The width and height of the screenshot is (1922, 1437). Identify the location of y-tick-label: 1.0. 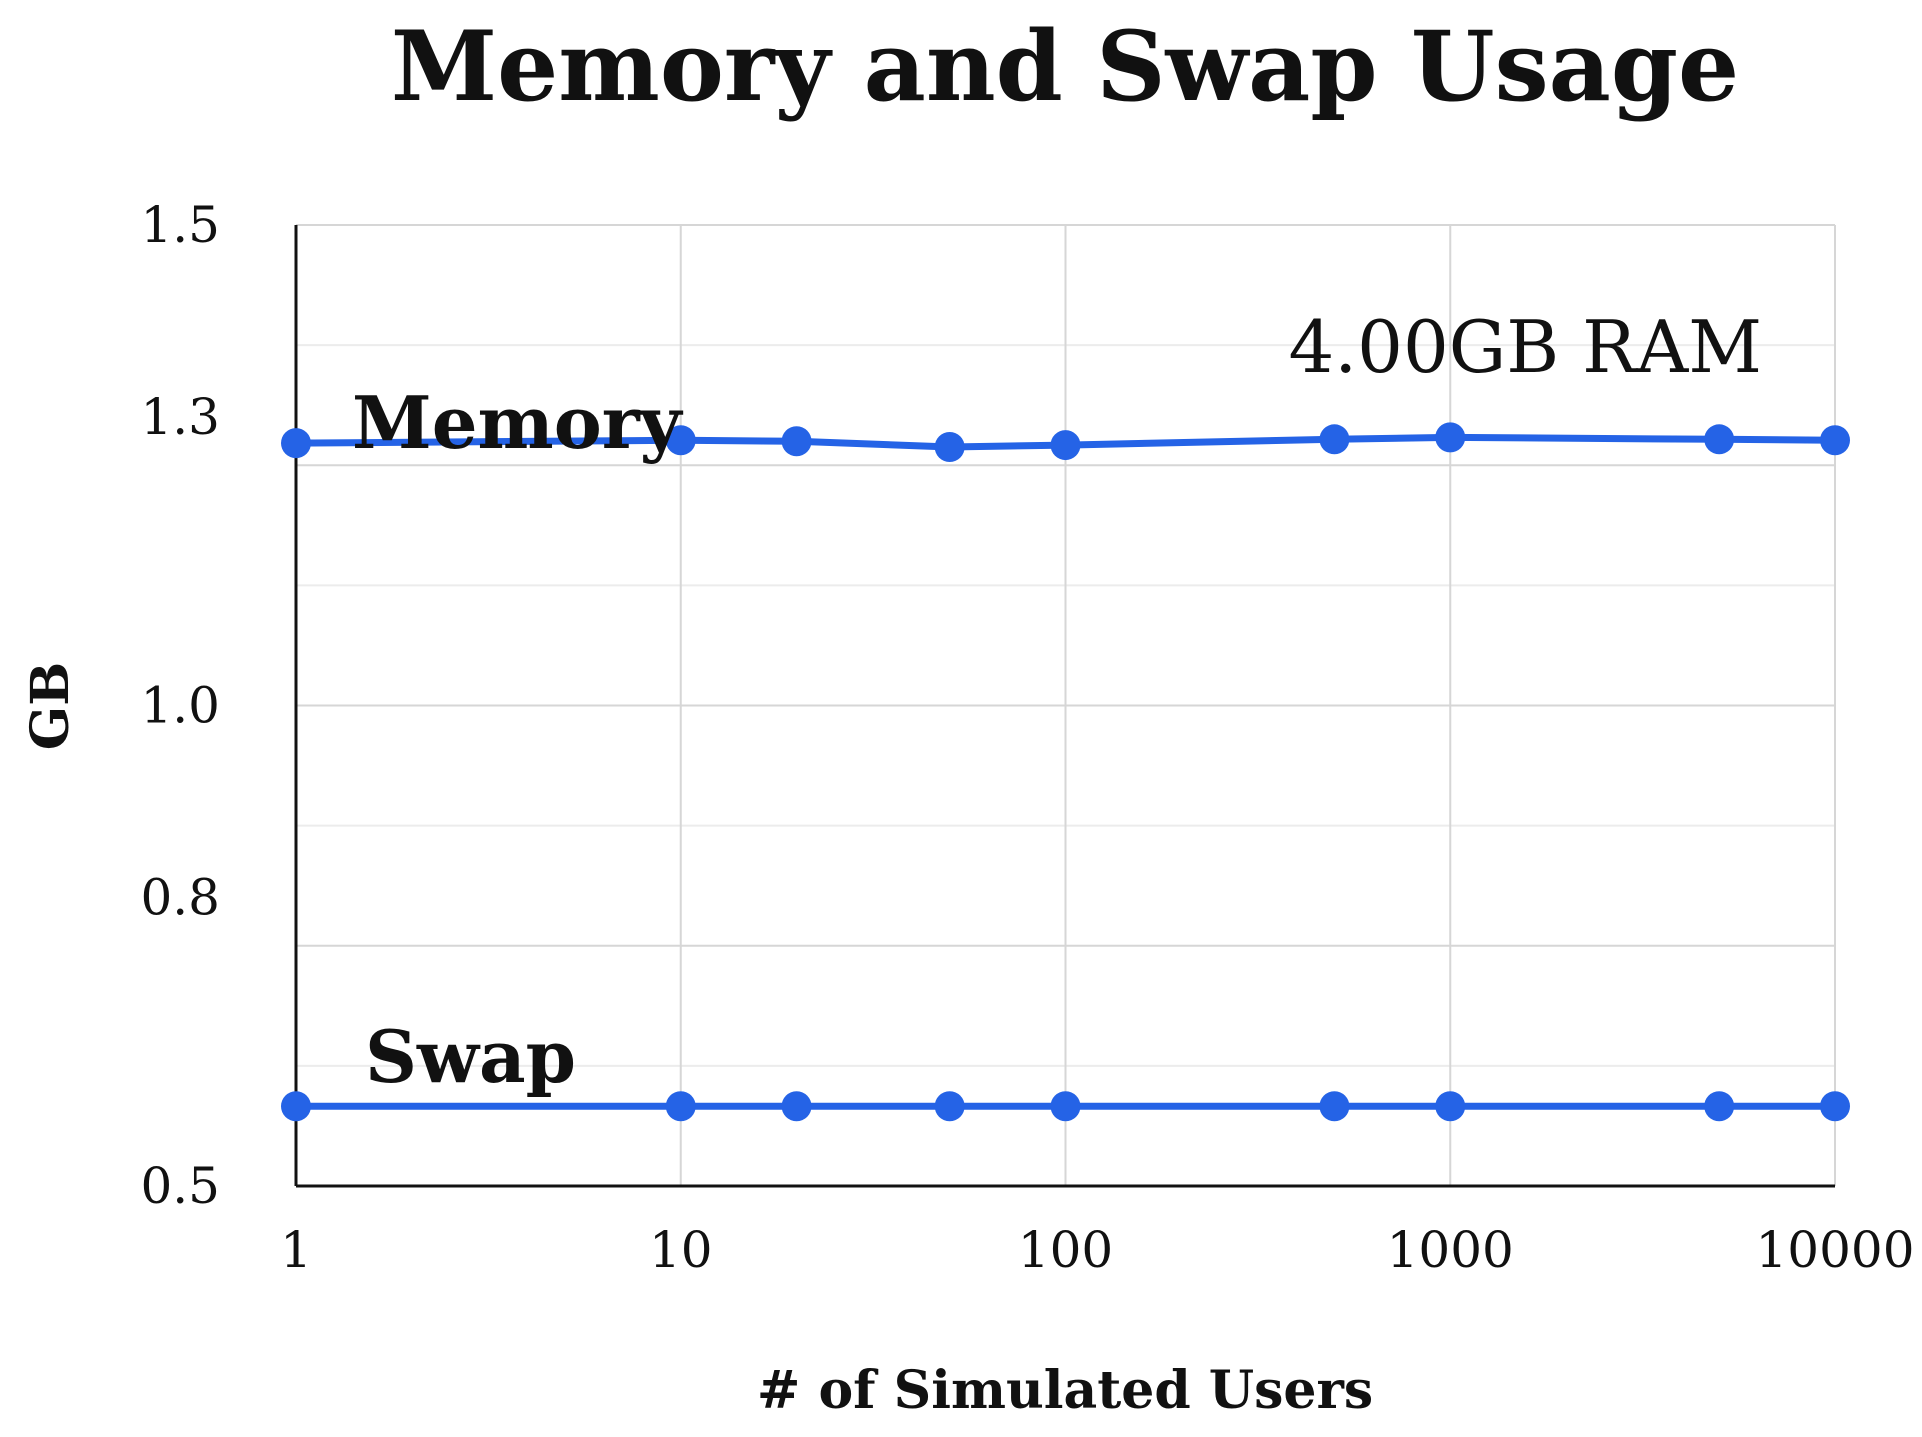
(180, 706).